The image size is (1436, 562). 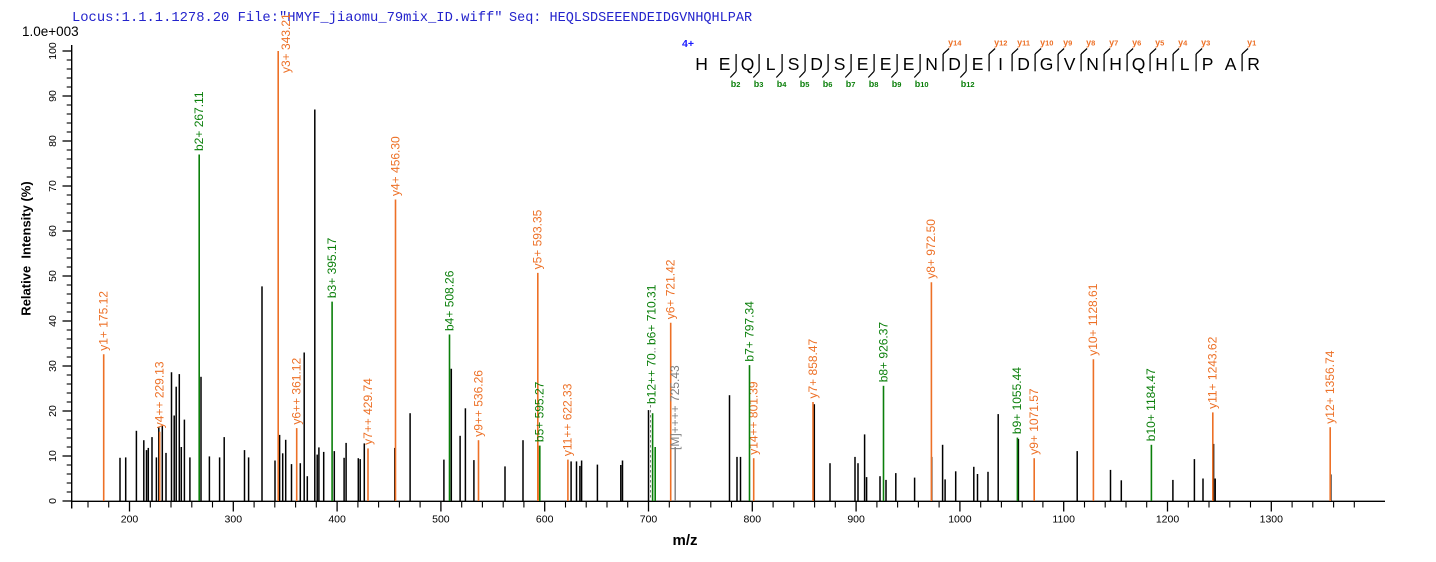 I want to click on svg-text: y9+ 1071.57, so click(x=1034, y=421).